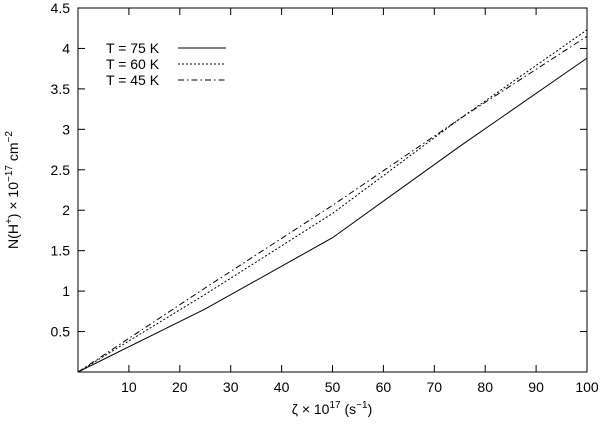  Describe the element at coordinates (485, 387) in the screenshot. I see `x-tick-label: 80` at that location.